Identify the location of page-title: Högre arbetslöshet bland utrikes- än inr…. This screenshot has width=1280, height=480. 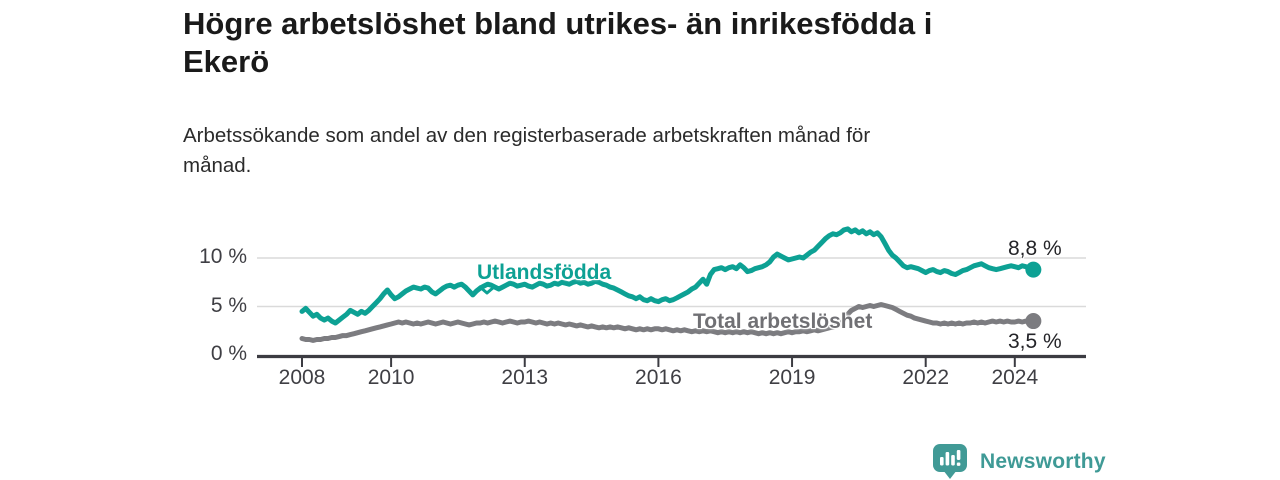
(663, 43).